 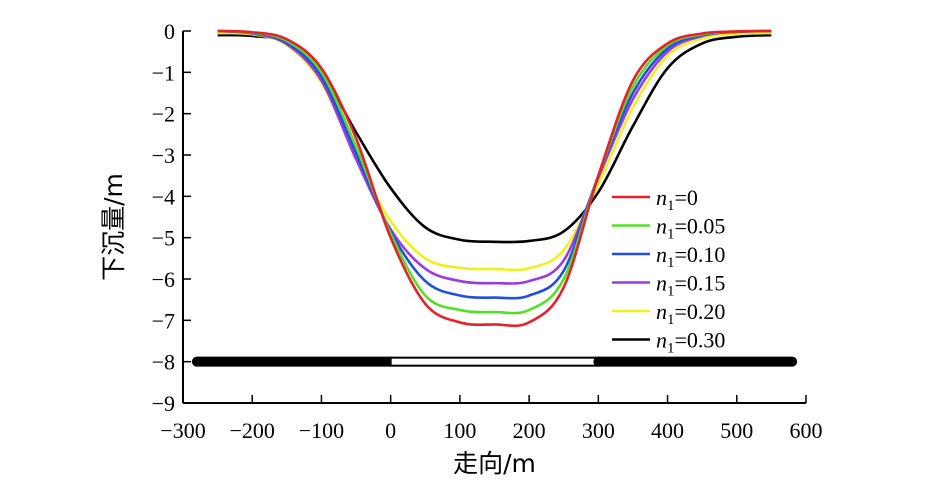 What do you see at coordinates (529, 430) in the screenshot?
I see `x-tick-label: 200` at bounding box center [529, 430].